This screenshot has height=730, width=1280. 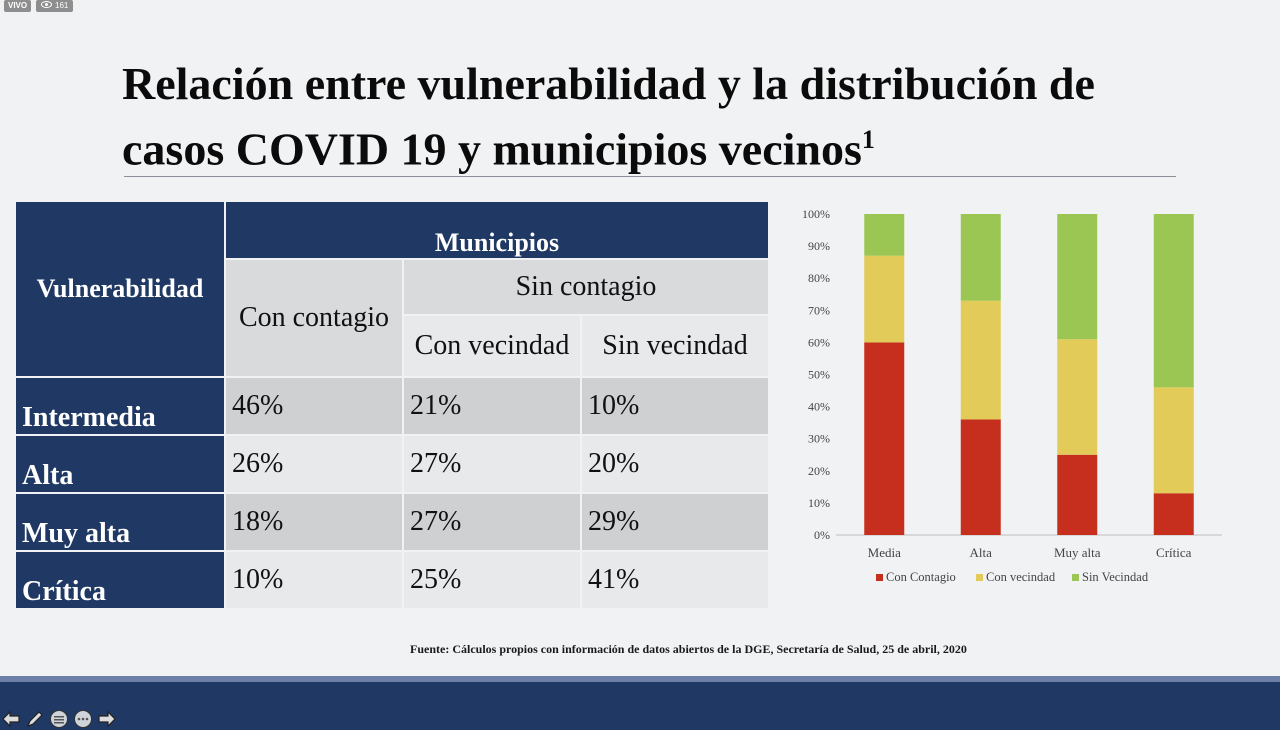 I want to click on viewer-count-badge: 161, so click(x=55, y=6).